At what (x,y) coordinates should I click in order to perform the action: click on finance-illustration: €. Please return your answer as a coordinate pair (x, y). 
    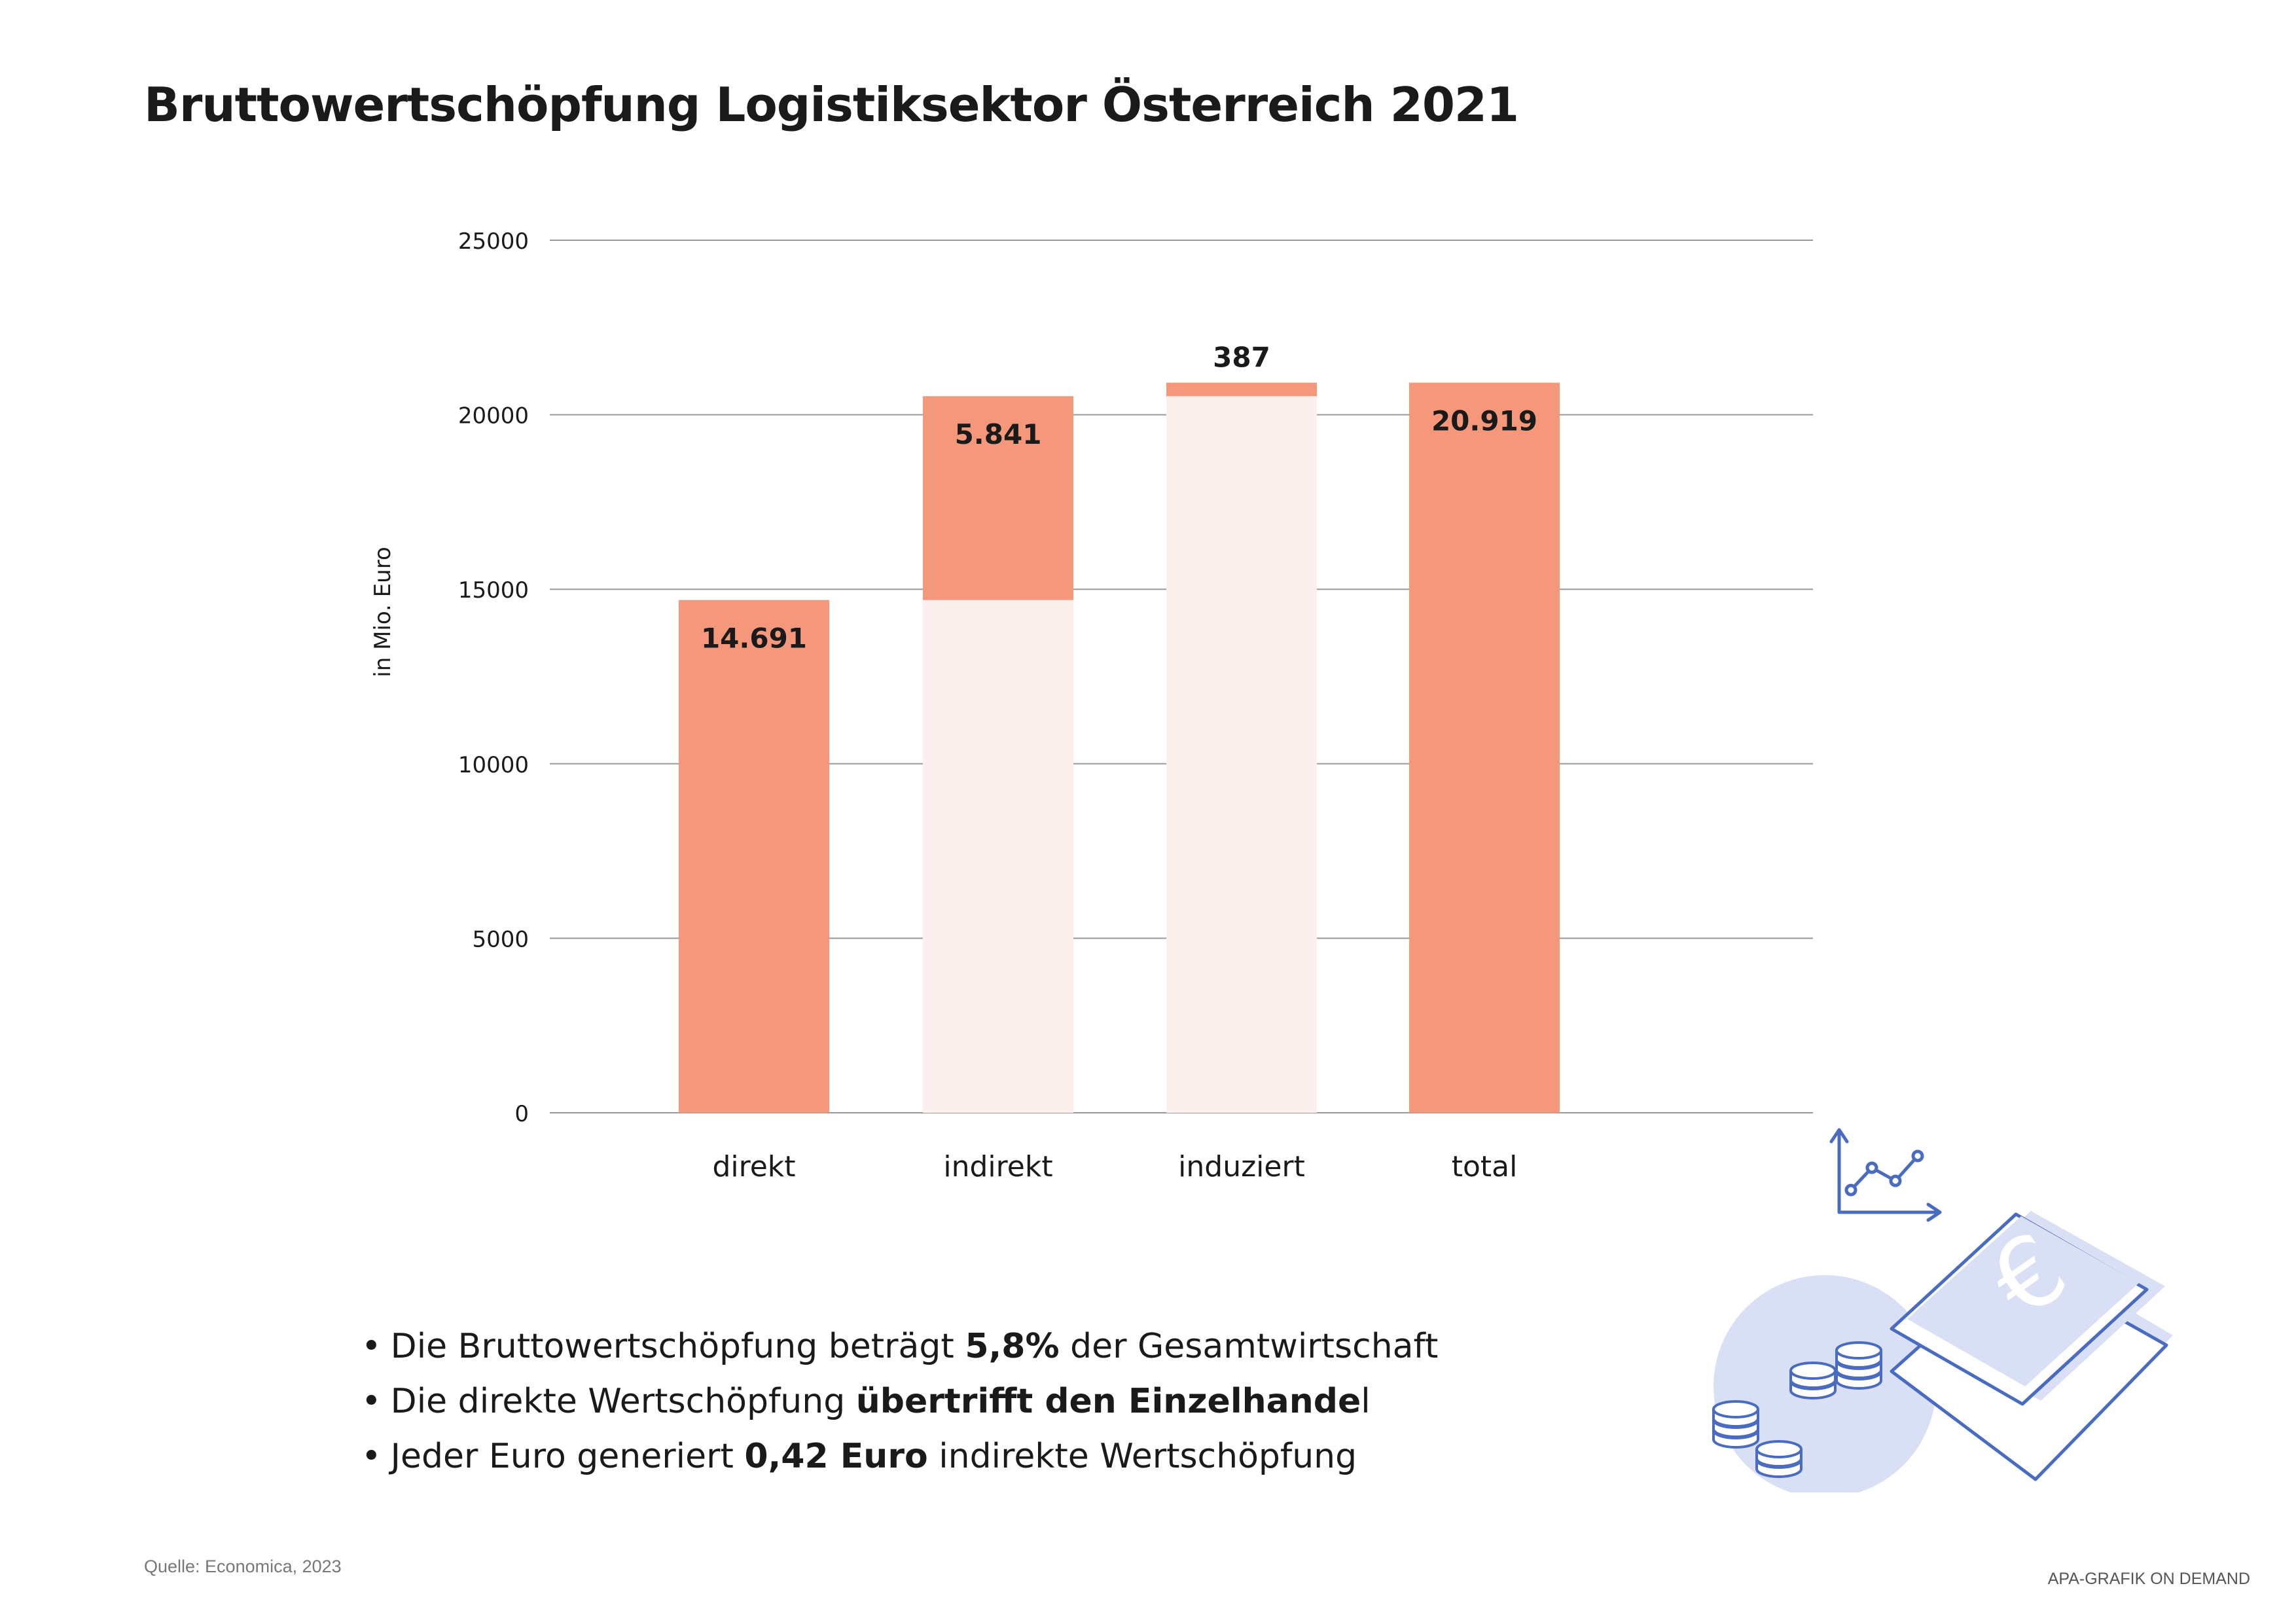
    Looking at the image, I should click on (1942, 1310).